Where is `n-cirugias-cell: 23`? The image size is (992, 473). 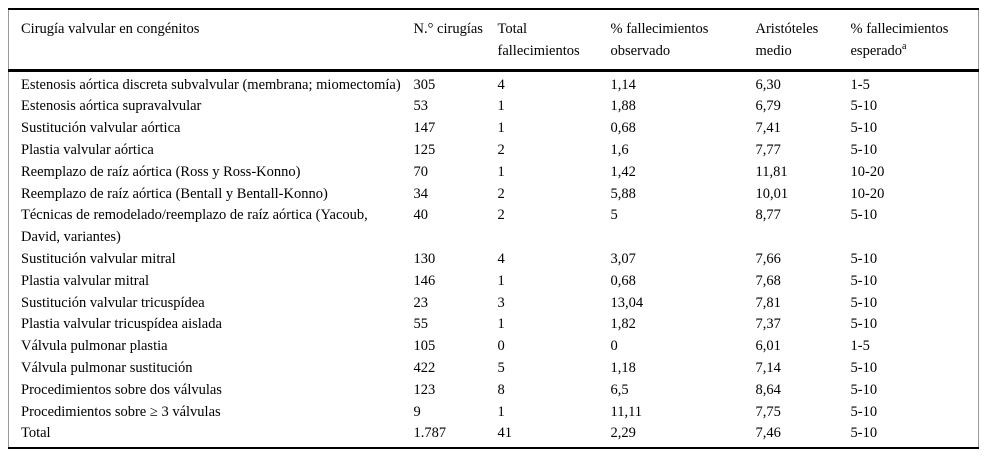 n-cirugias-cell: 23 is located at coordinates (421, 302).